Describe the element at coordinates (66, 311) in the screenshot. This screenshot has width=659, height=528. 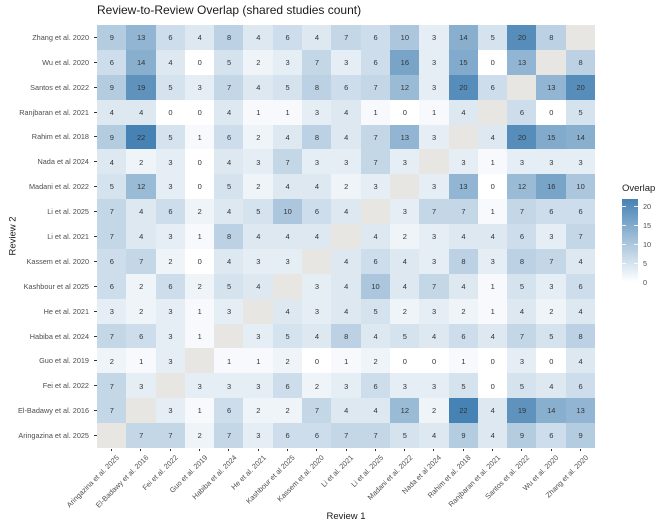
I see `y-axis-tick-label: He et al. 2021` at that location.